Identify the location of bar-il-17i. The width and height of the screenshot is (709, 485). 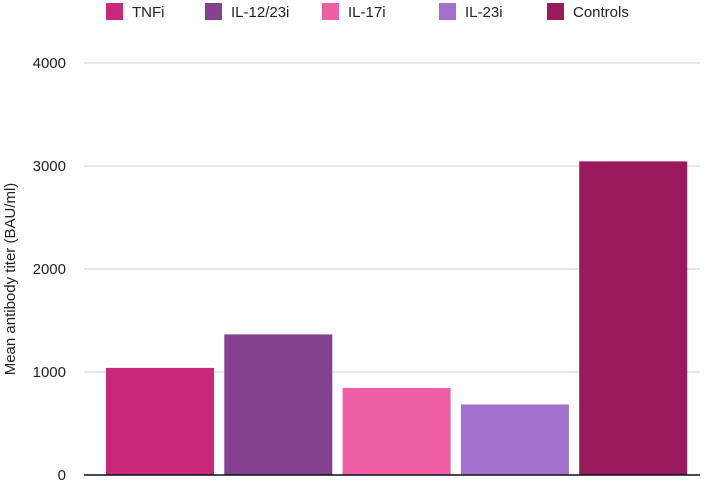
(396, 431).